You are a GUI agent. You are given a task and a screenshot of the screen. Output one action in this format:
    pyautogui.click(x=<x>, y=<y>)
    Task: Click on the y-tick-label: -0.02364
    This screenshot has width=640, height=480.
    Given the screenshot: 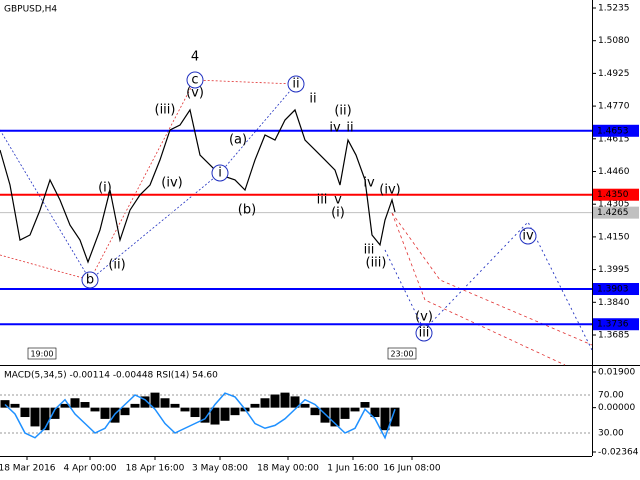 What is the action you would take?
    pyautogui.click(x=618, y=453)
    